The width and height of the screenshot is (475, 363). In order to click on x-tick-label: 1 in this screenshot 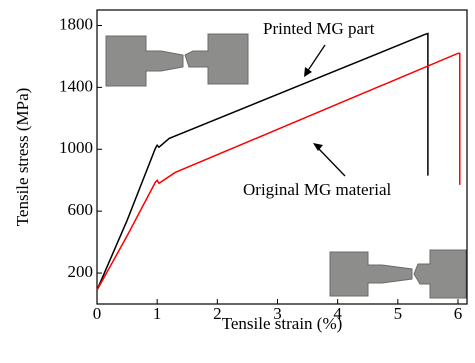, I will do `click(157, 313)`.